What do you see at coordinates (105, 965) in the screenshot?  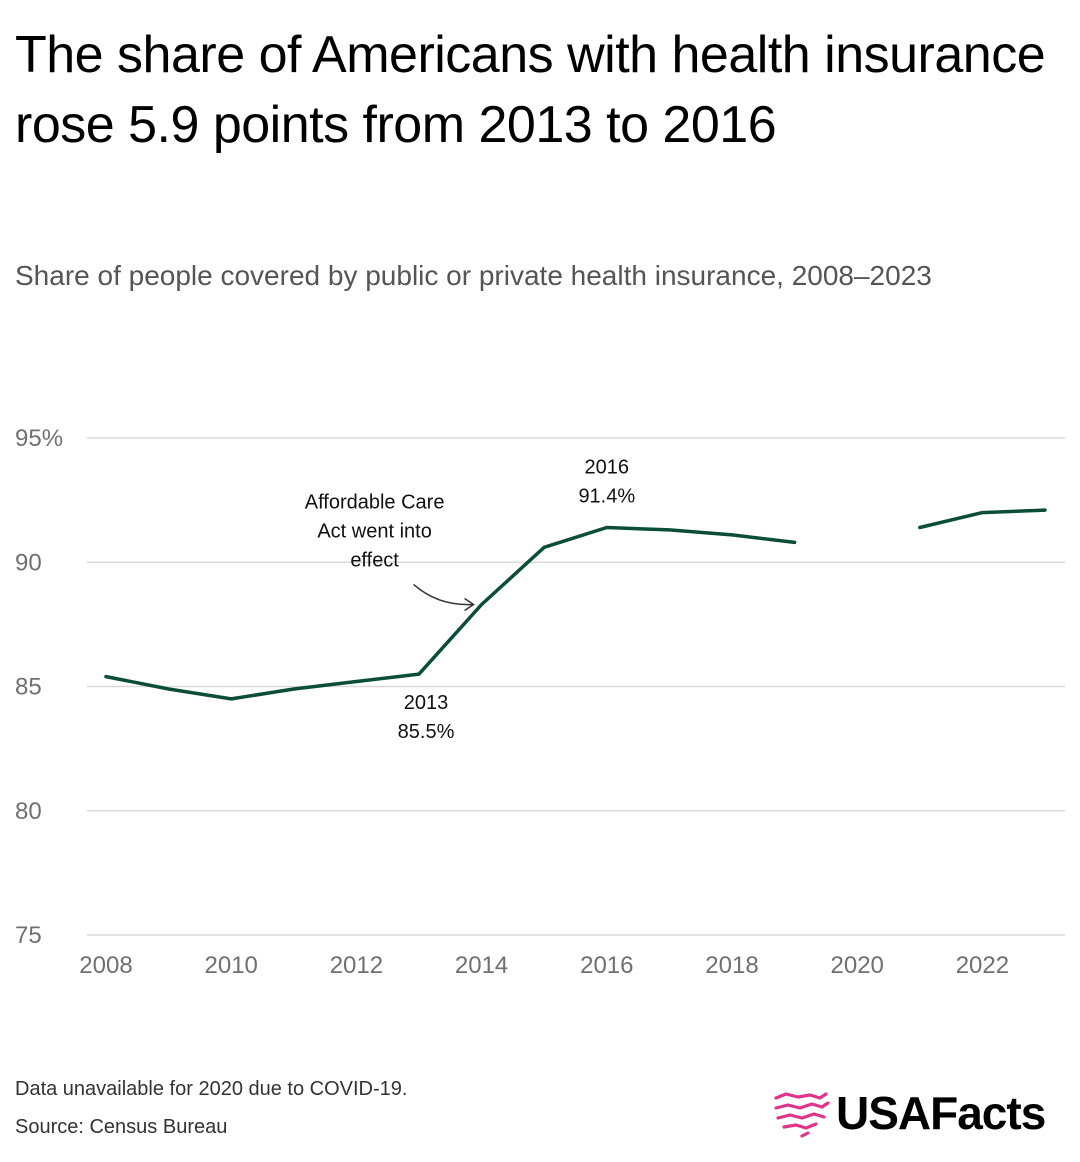 I see `x-tick-label-2008: 2008` at bounding box center [105, 965].